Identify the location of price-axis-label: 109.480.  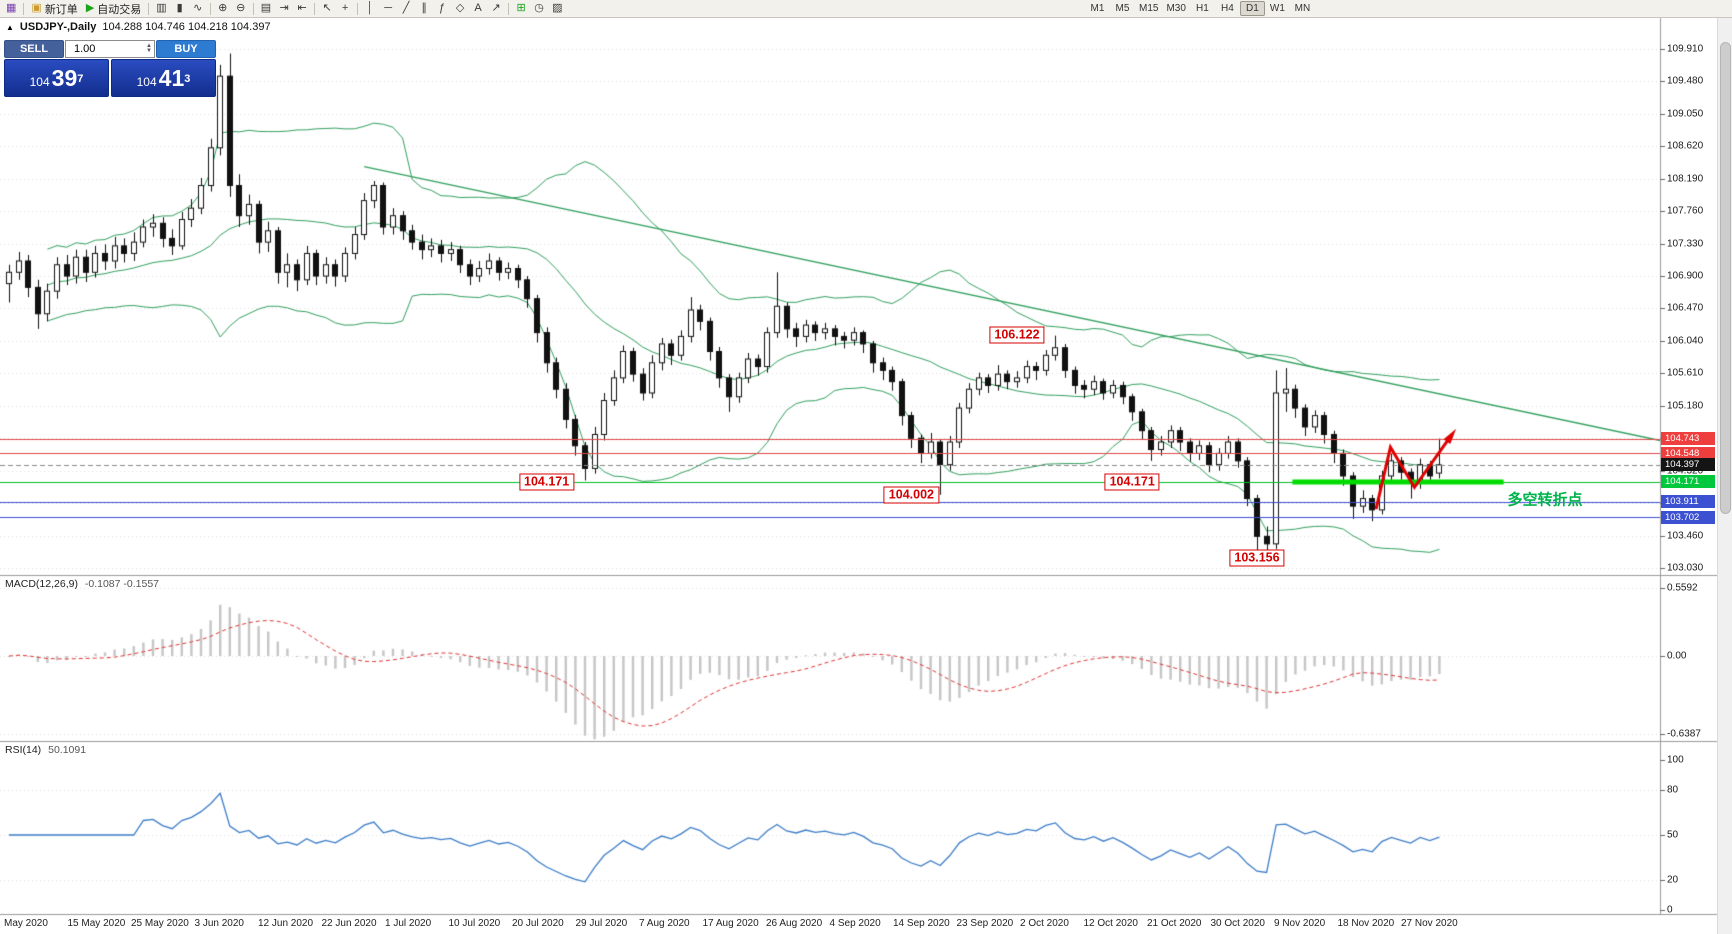
(1685, 81).